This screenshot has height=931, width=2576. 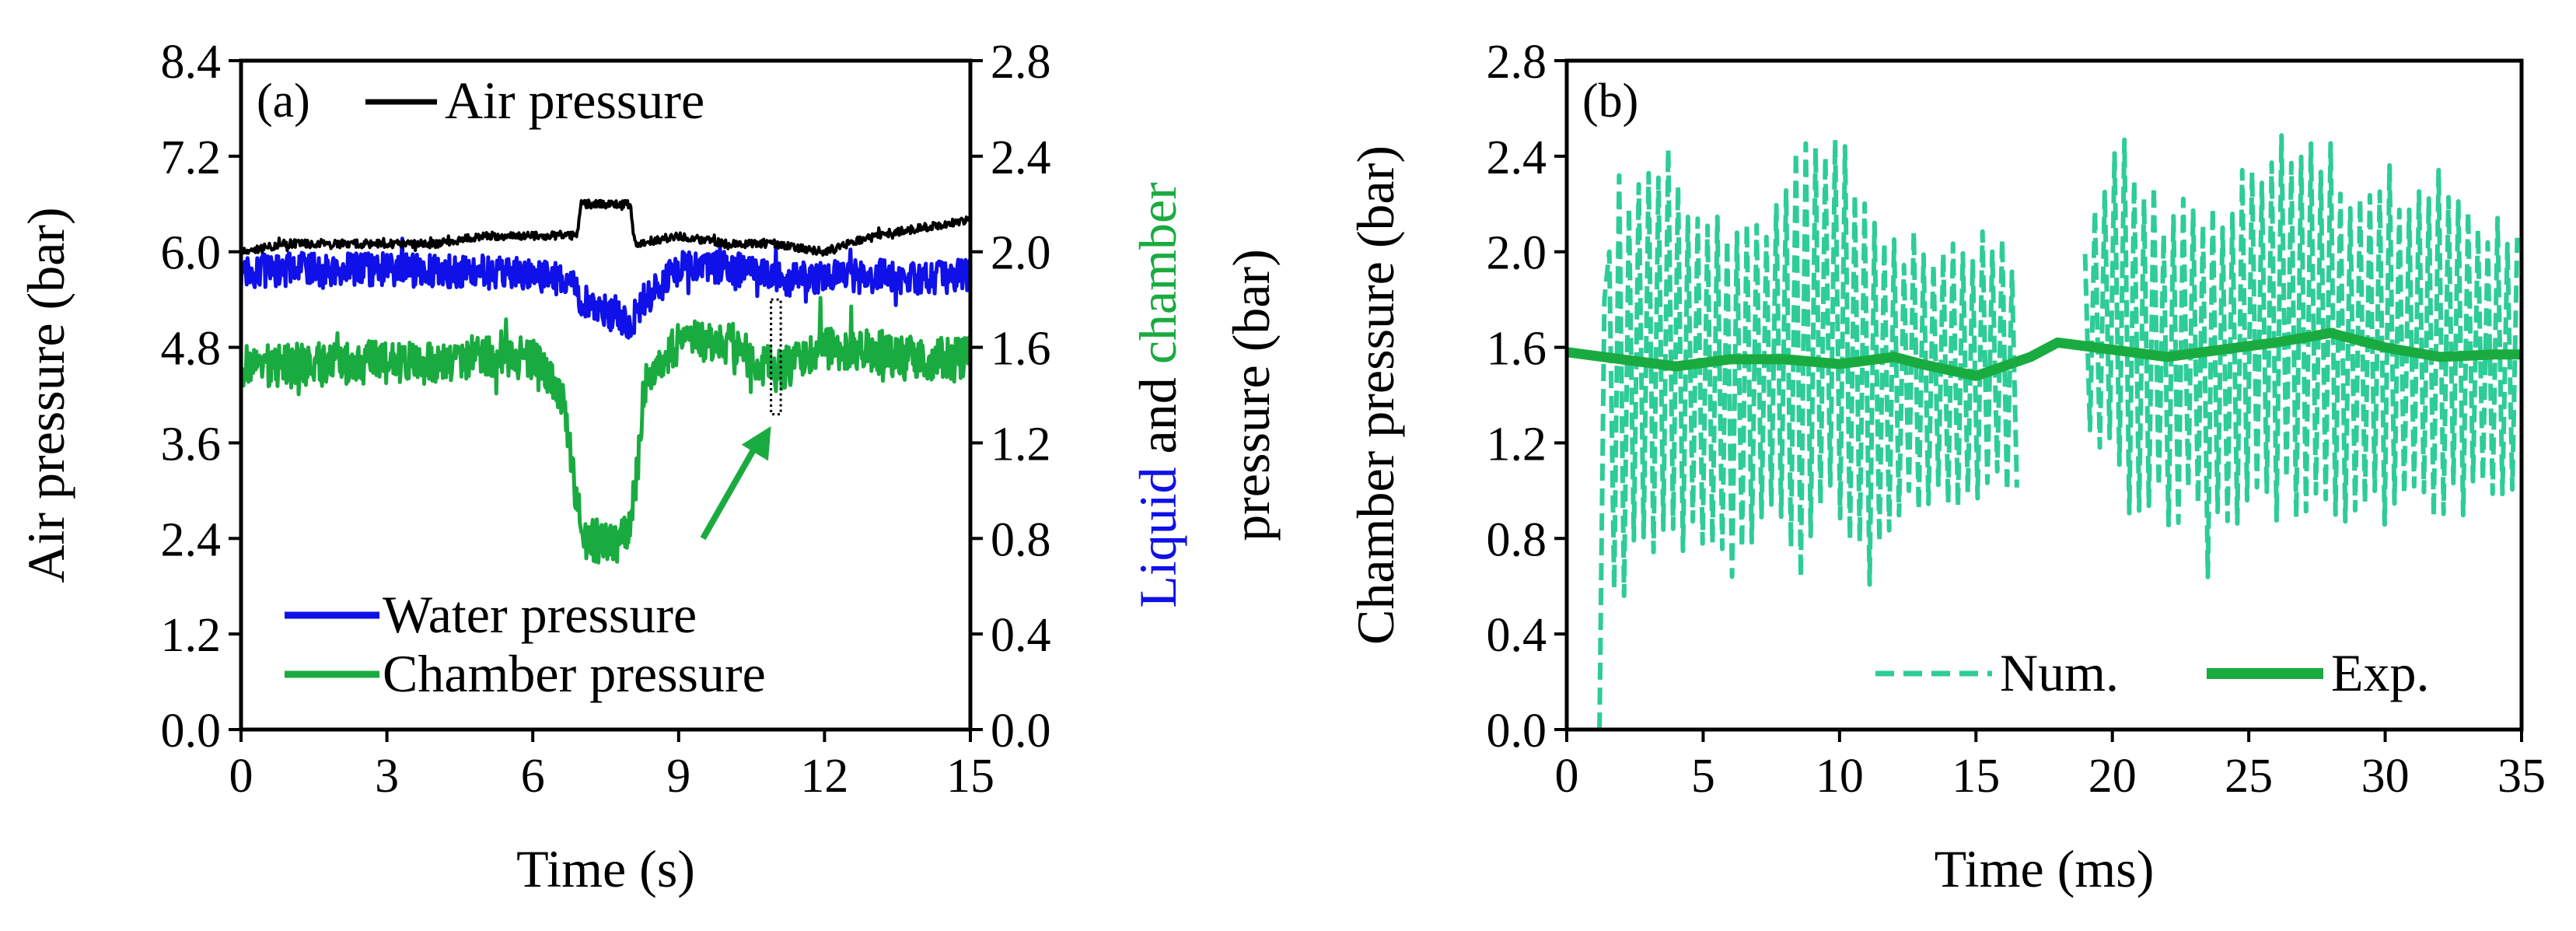 What do you see at coordinates (2249, 776) in the screenshot?
I see `chart-b-xtick-label: 25` at bounding box center [2249, 776].